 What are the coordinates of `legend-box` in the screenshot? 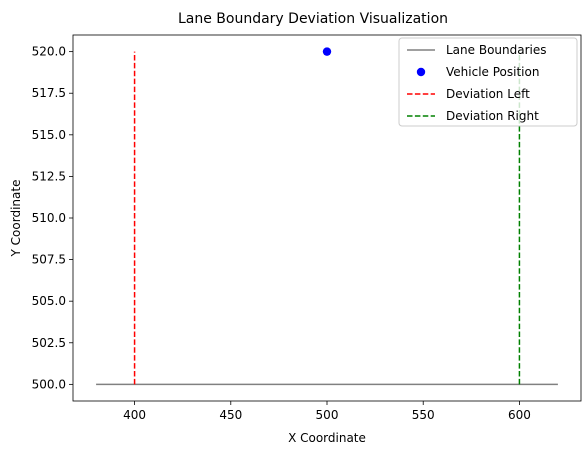 It's located at (488, 82).